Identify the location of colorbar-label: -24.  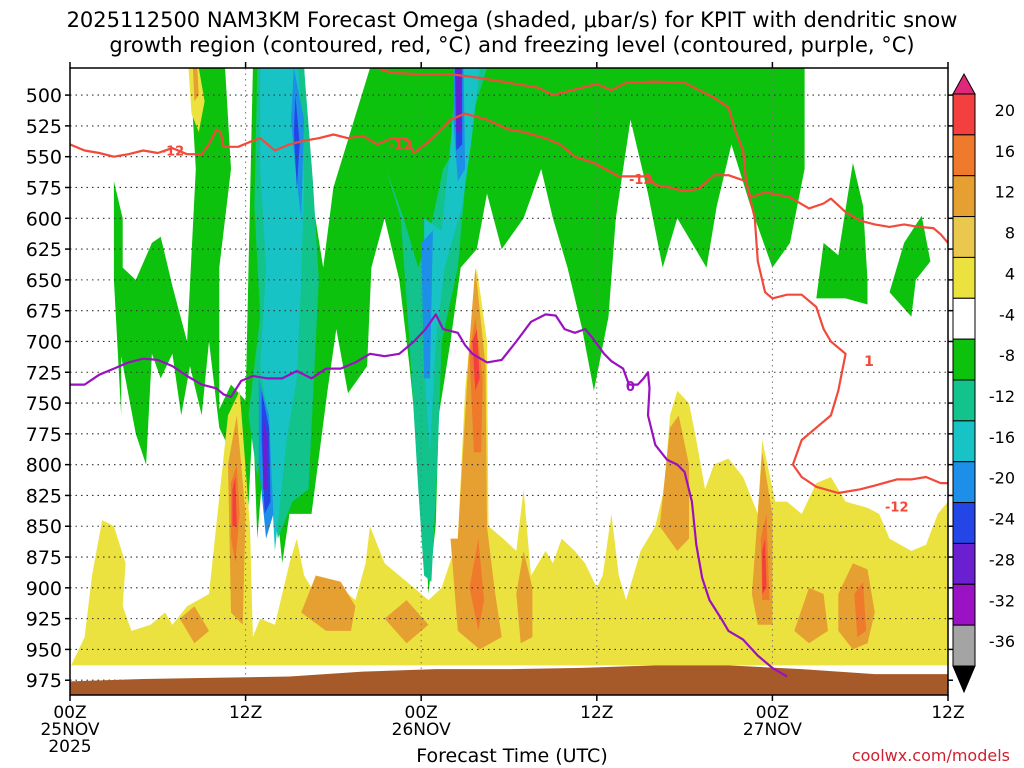
(1002, 519).